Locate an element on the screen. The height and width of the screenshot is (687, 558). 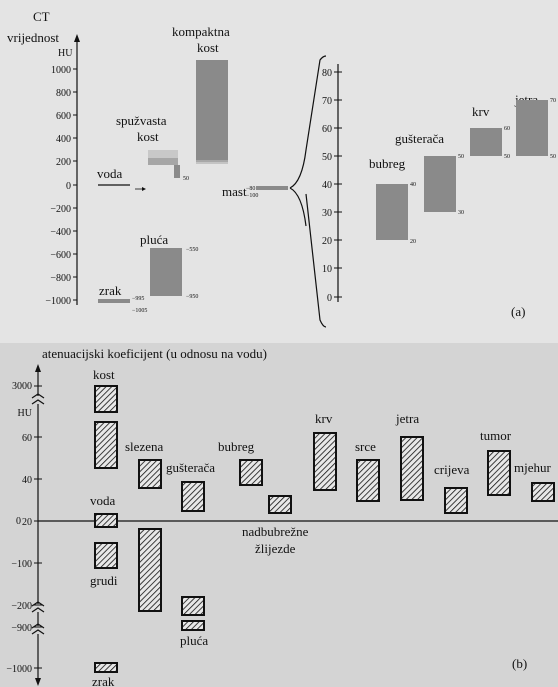
krv-a-bottom: 50 is located at coordinates (507, 157).